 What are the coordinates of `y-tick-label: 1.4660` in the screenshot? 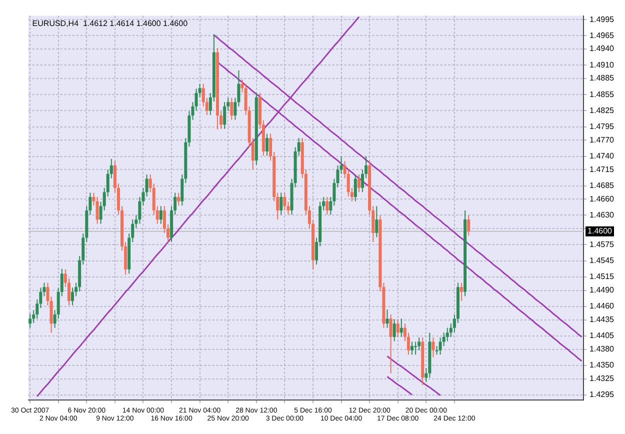 It's located at (602, 199).